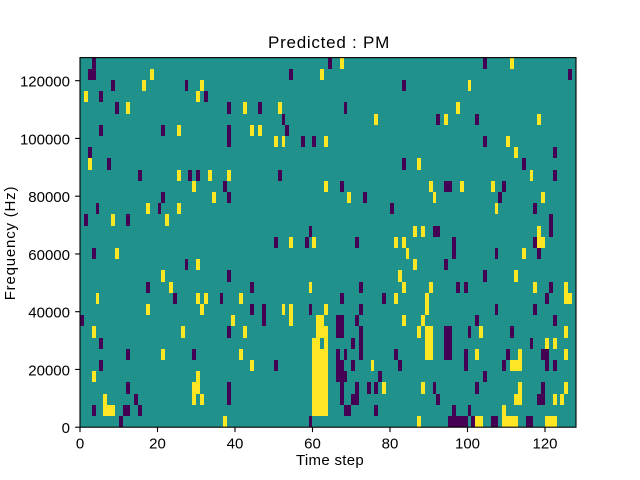  Describe the element at coordinates (235, 443) in the screenshot. I see `svg-text: 40` at that location.